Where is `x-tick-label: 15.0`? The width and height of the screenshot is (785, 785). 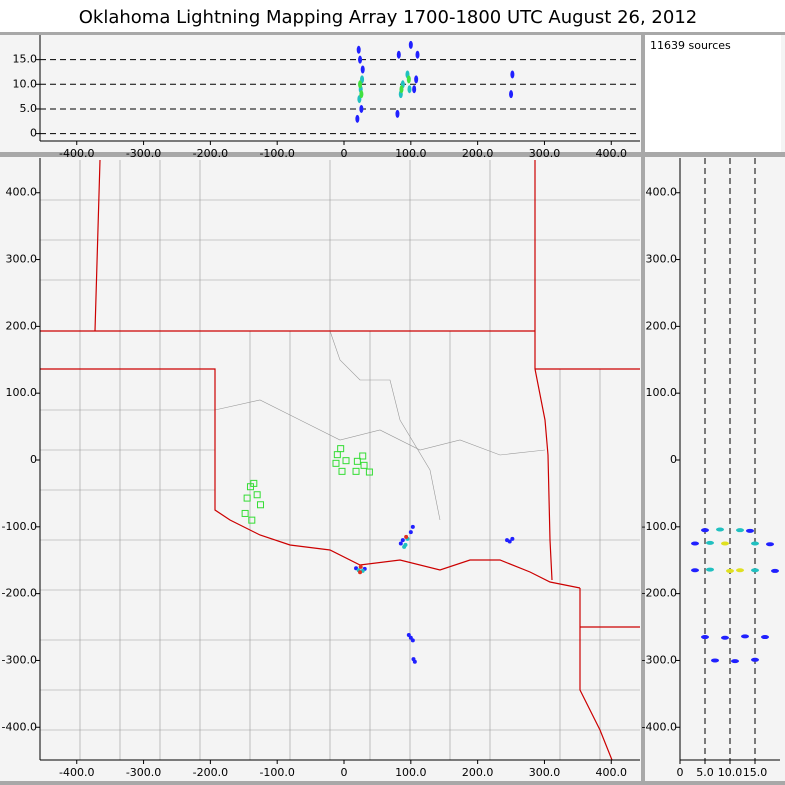
x-tick-label: 15.0 is located at coordinates (755, 772).